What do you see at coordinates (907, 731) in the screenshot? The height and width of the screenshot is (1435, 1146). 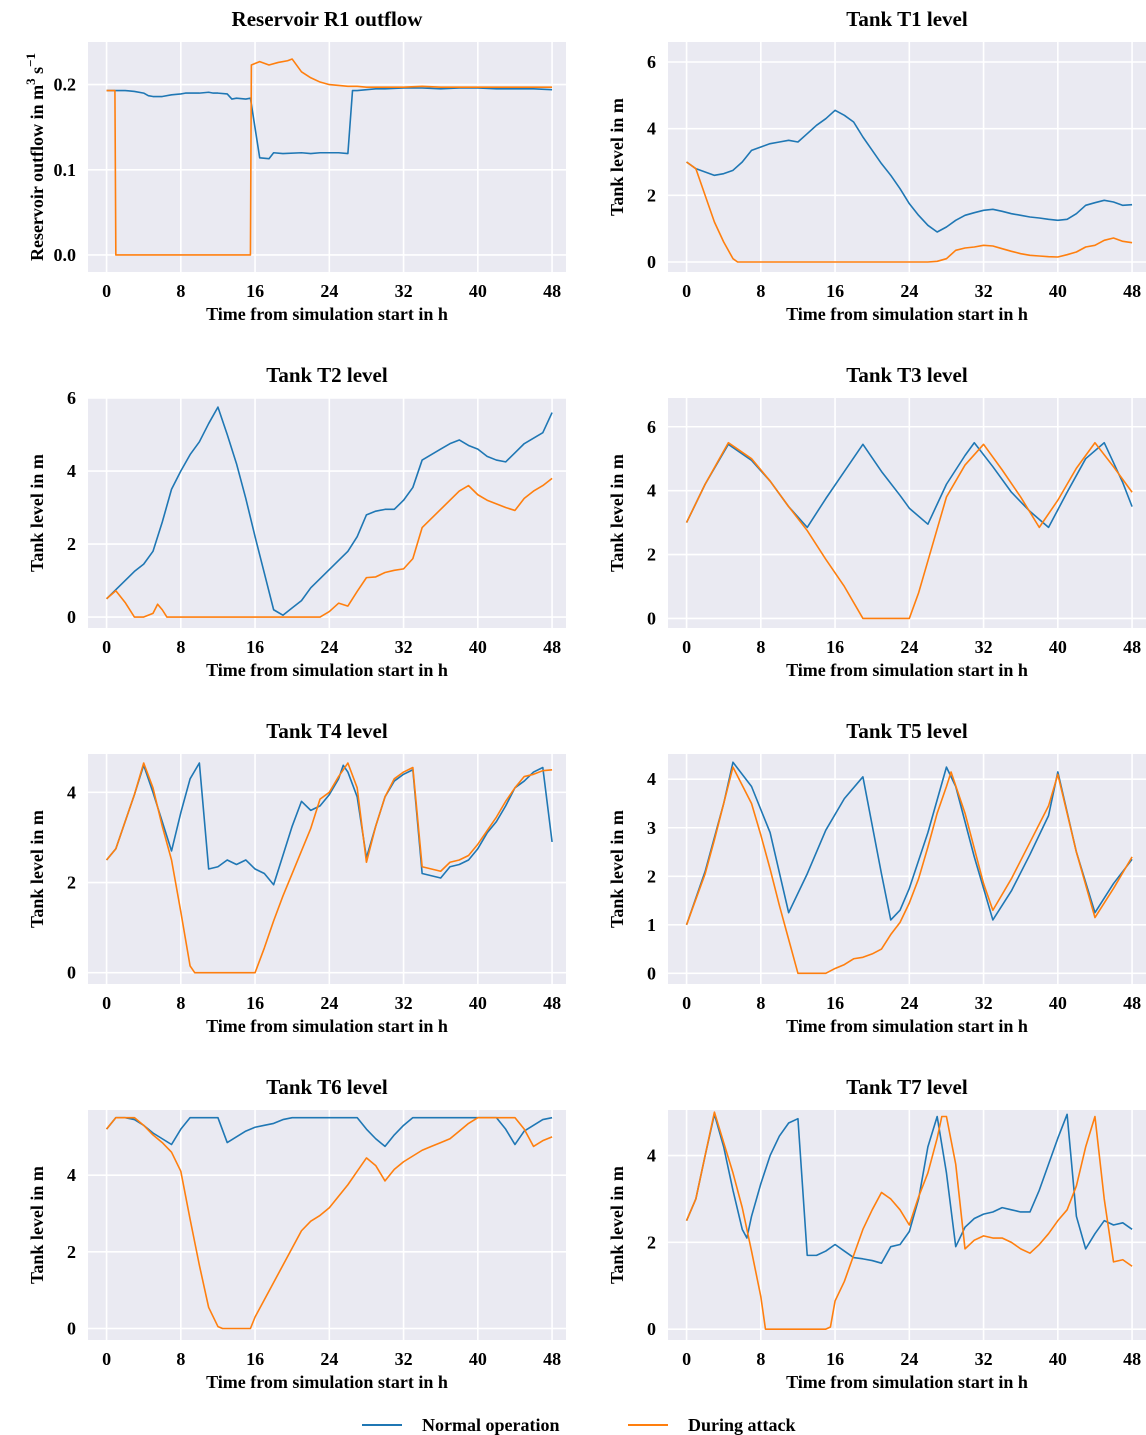 I see `chart-title: Tank T5 level` at bounding box center [907, 731].